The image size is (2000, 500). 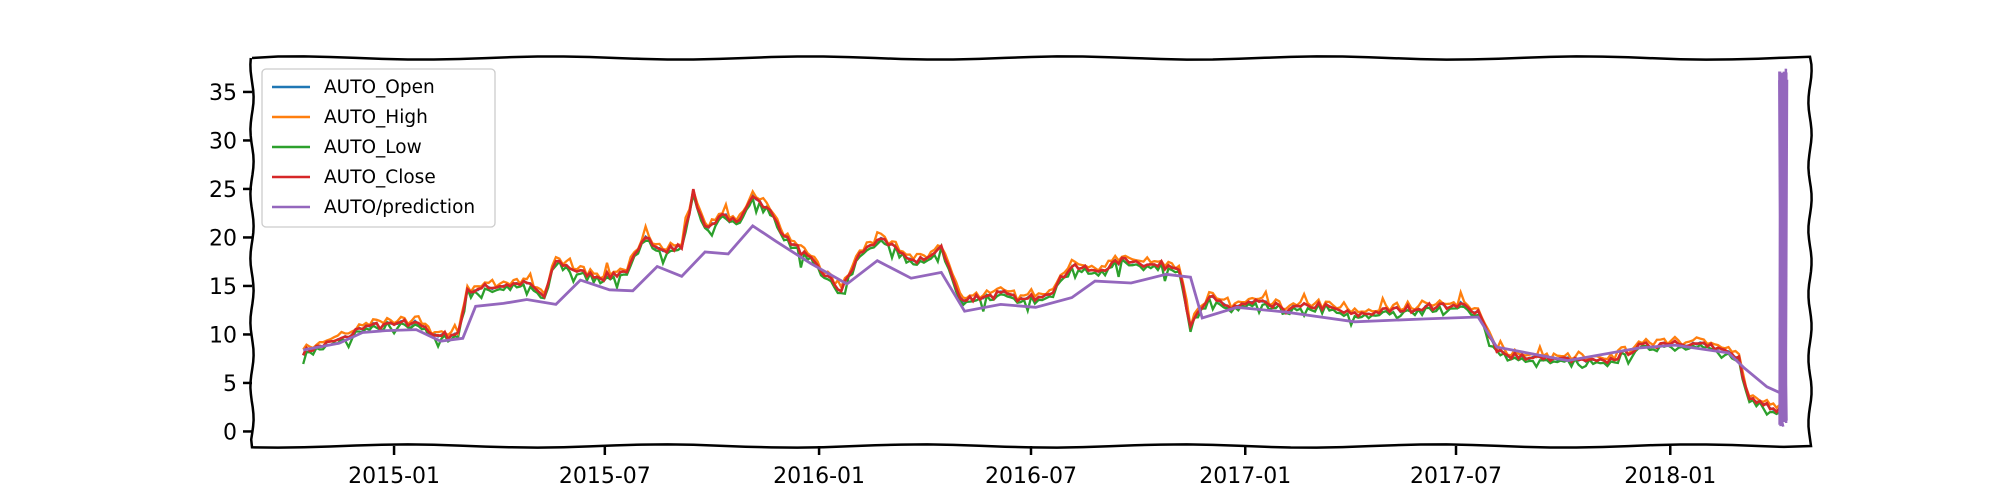 I want to click on y-tick-label: 20, so click(x=223, y=238).